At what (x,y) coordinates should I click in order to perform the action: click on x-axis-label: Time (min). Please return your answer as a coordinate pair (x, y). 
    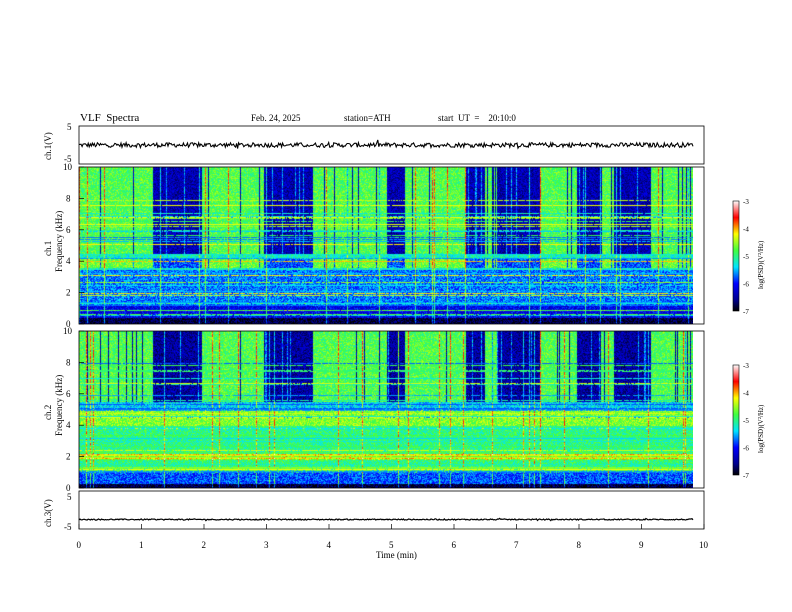
    Looking at the image, I should click on (396, 555).